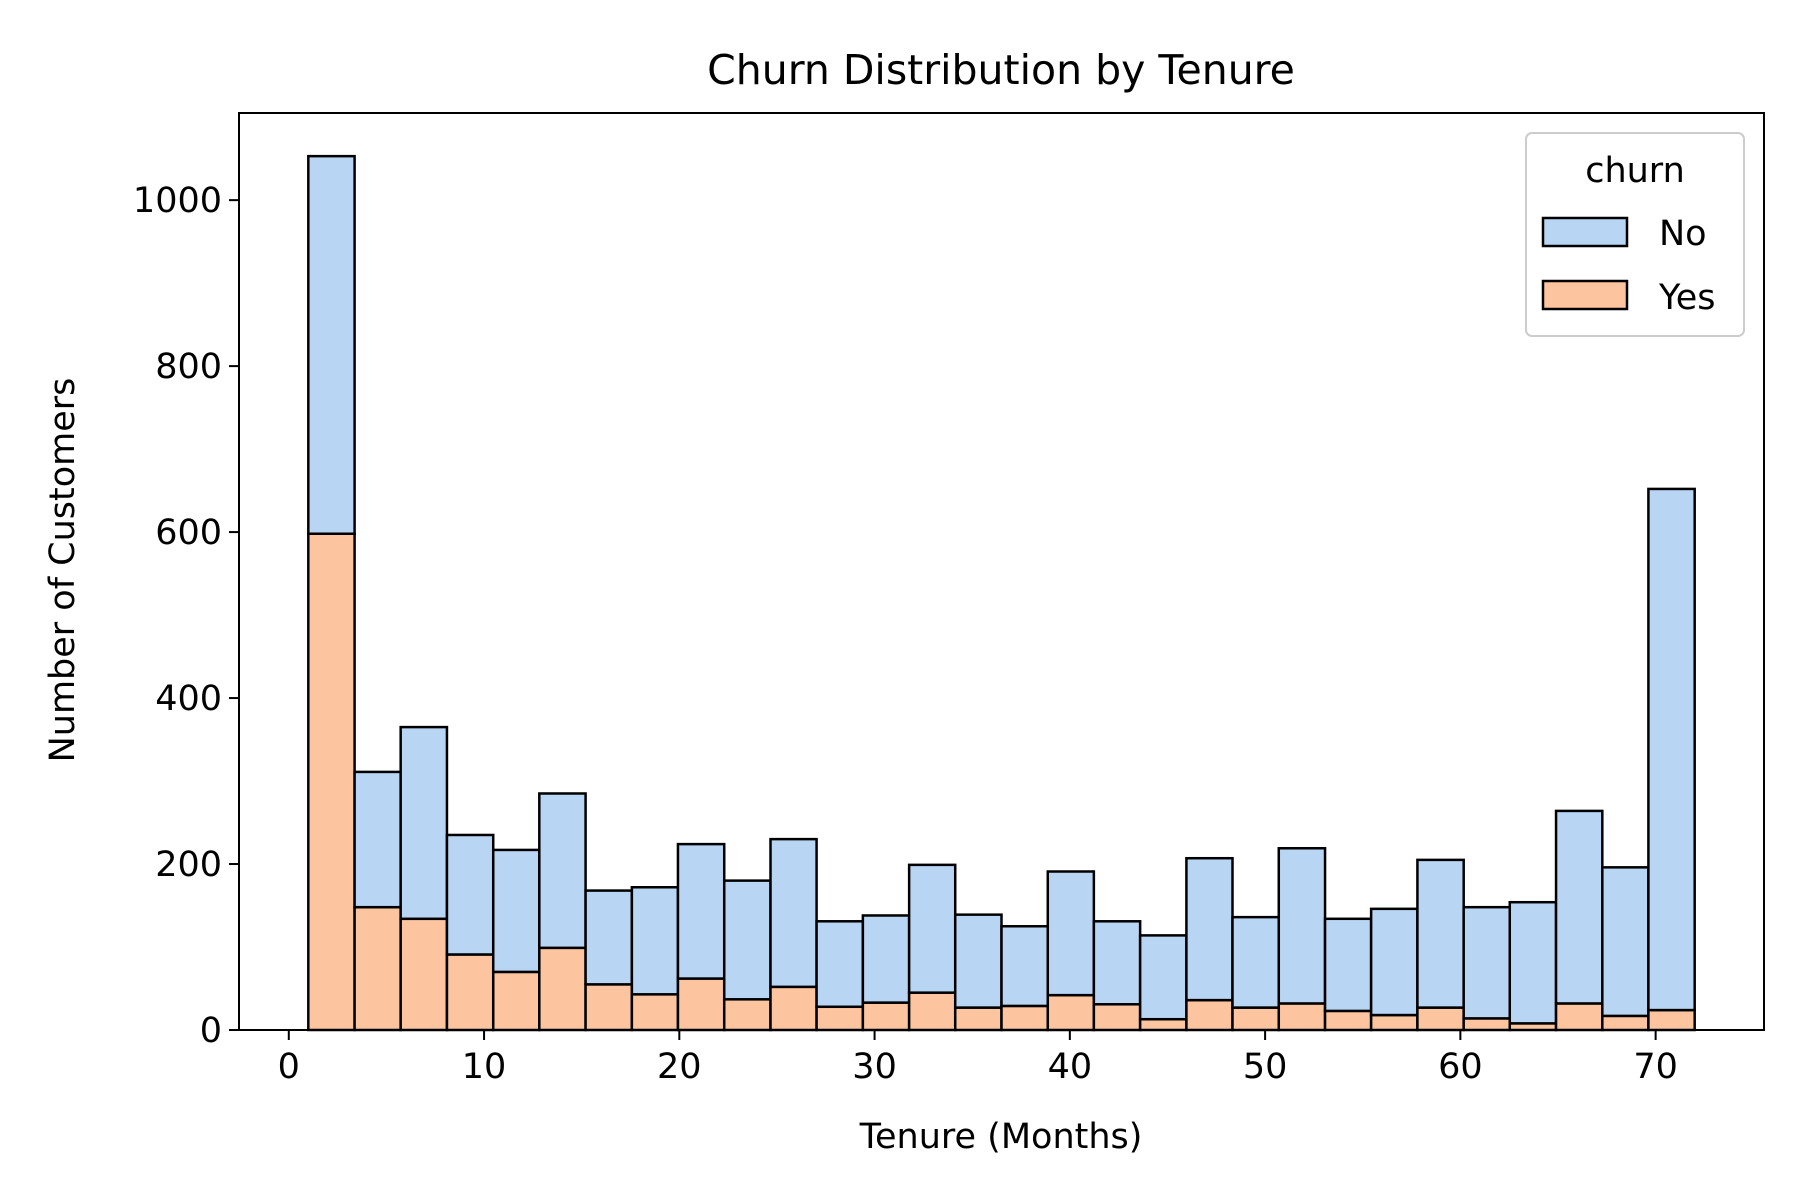 The height and width of the screenshot is (1204, 1800). What do you see at coordinates (484, 1067) in the screenshot?
I see `x-tick-label: 10` at bounding box center [484, 1067].